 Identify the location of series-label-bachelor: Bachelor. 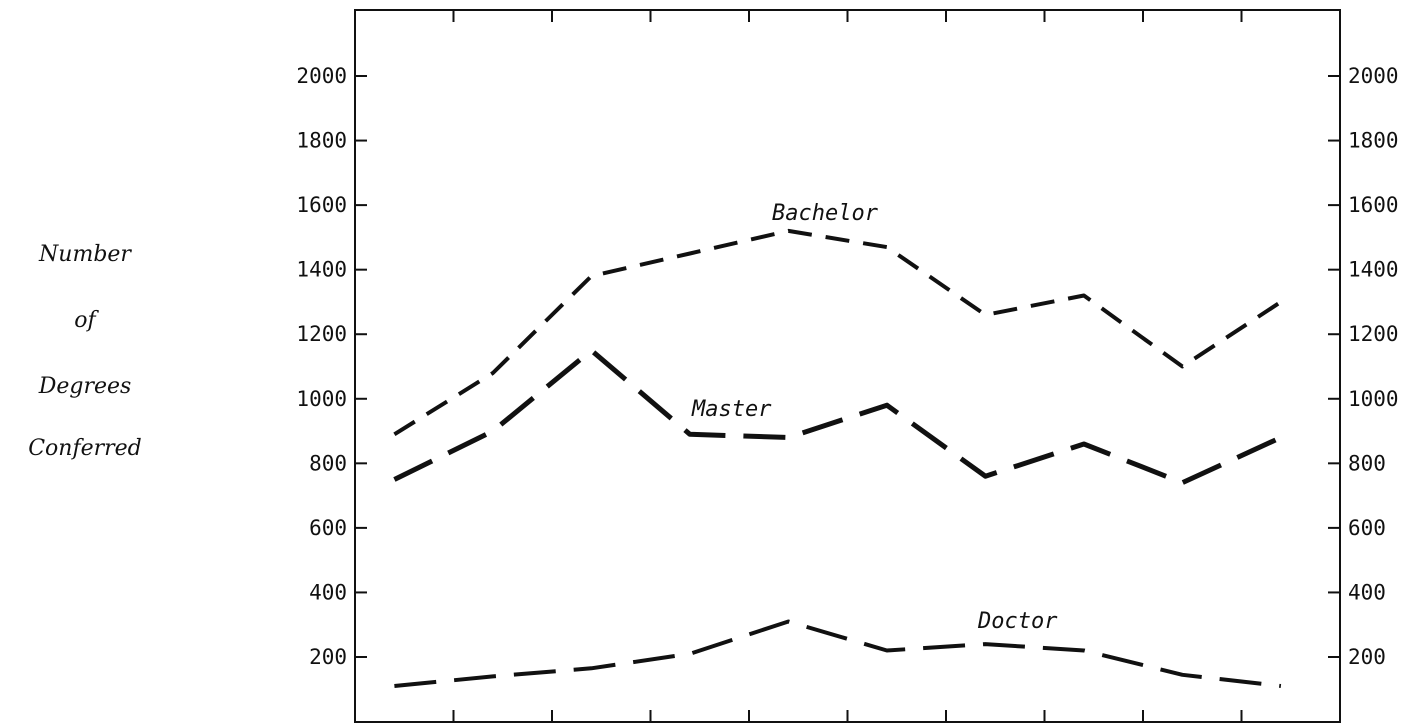
(825, 213).